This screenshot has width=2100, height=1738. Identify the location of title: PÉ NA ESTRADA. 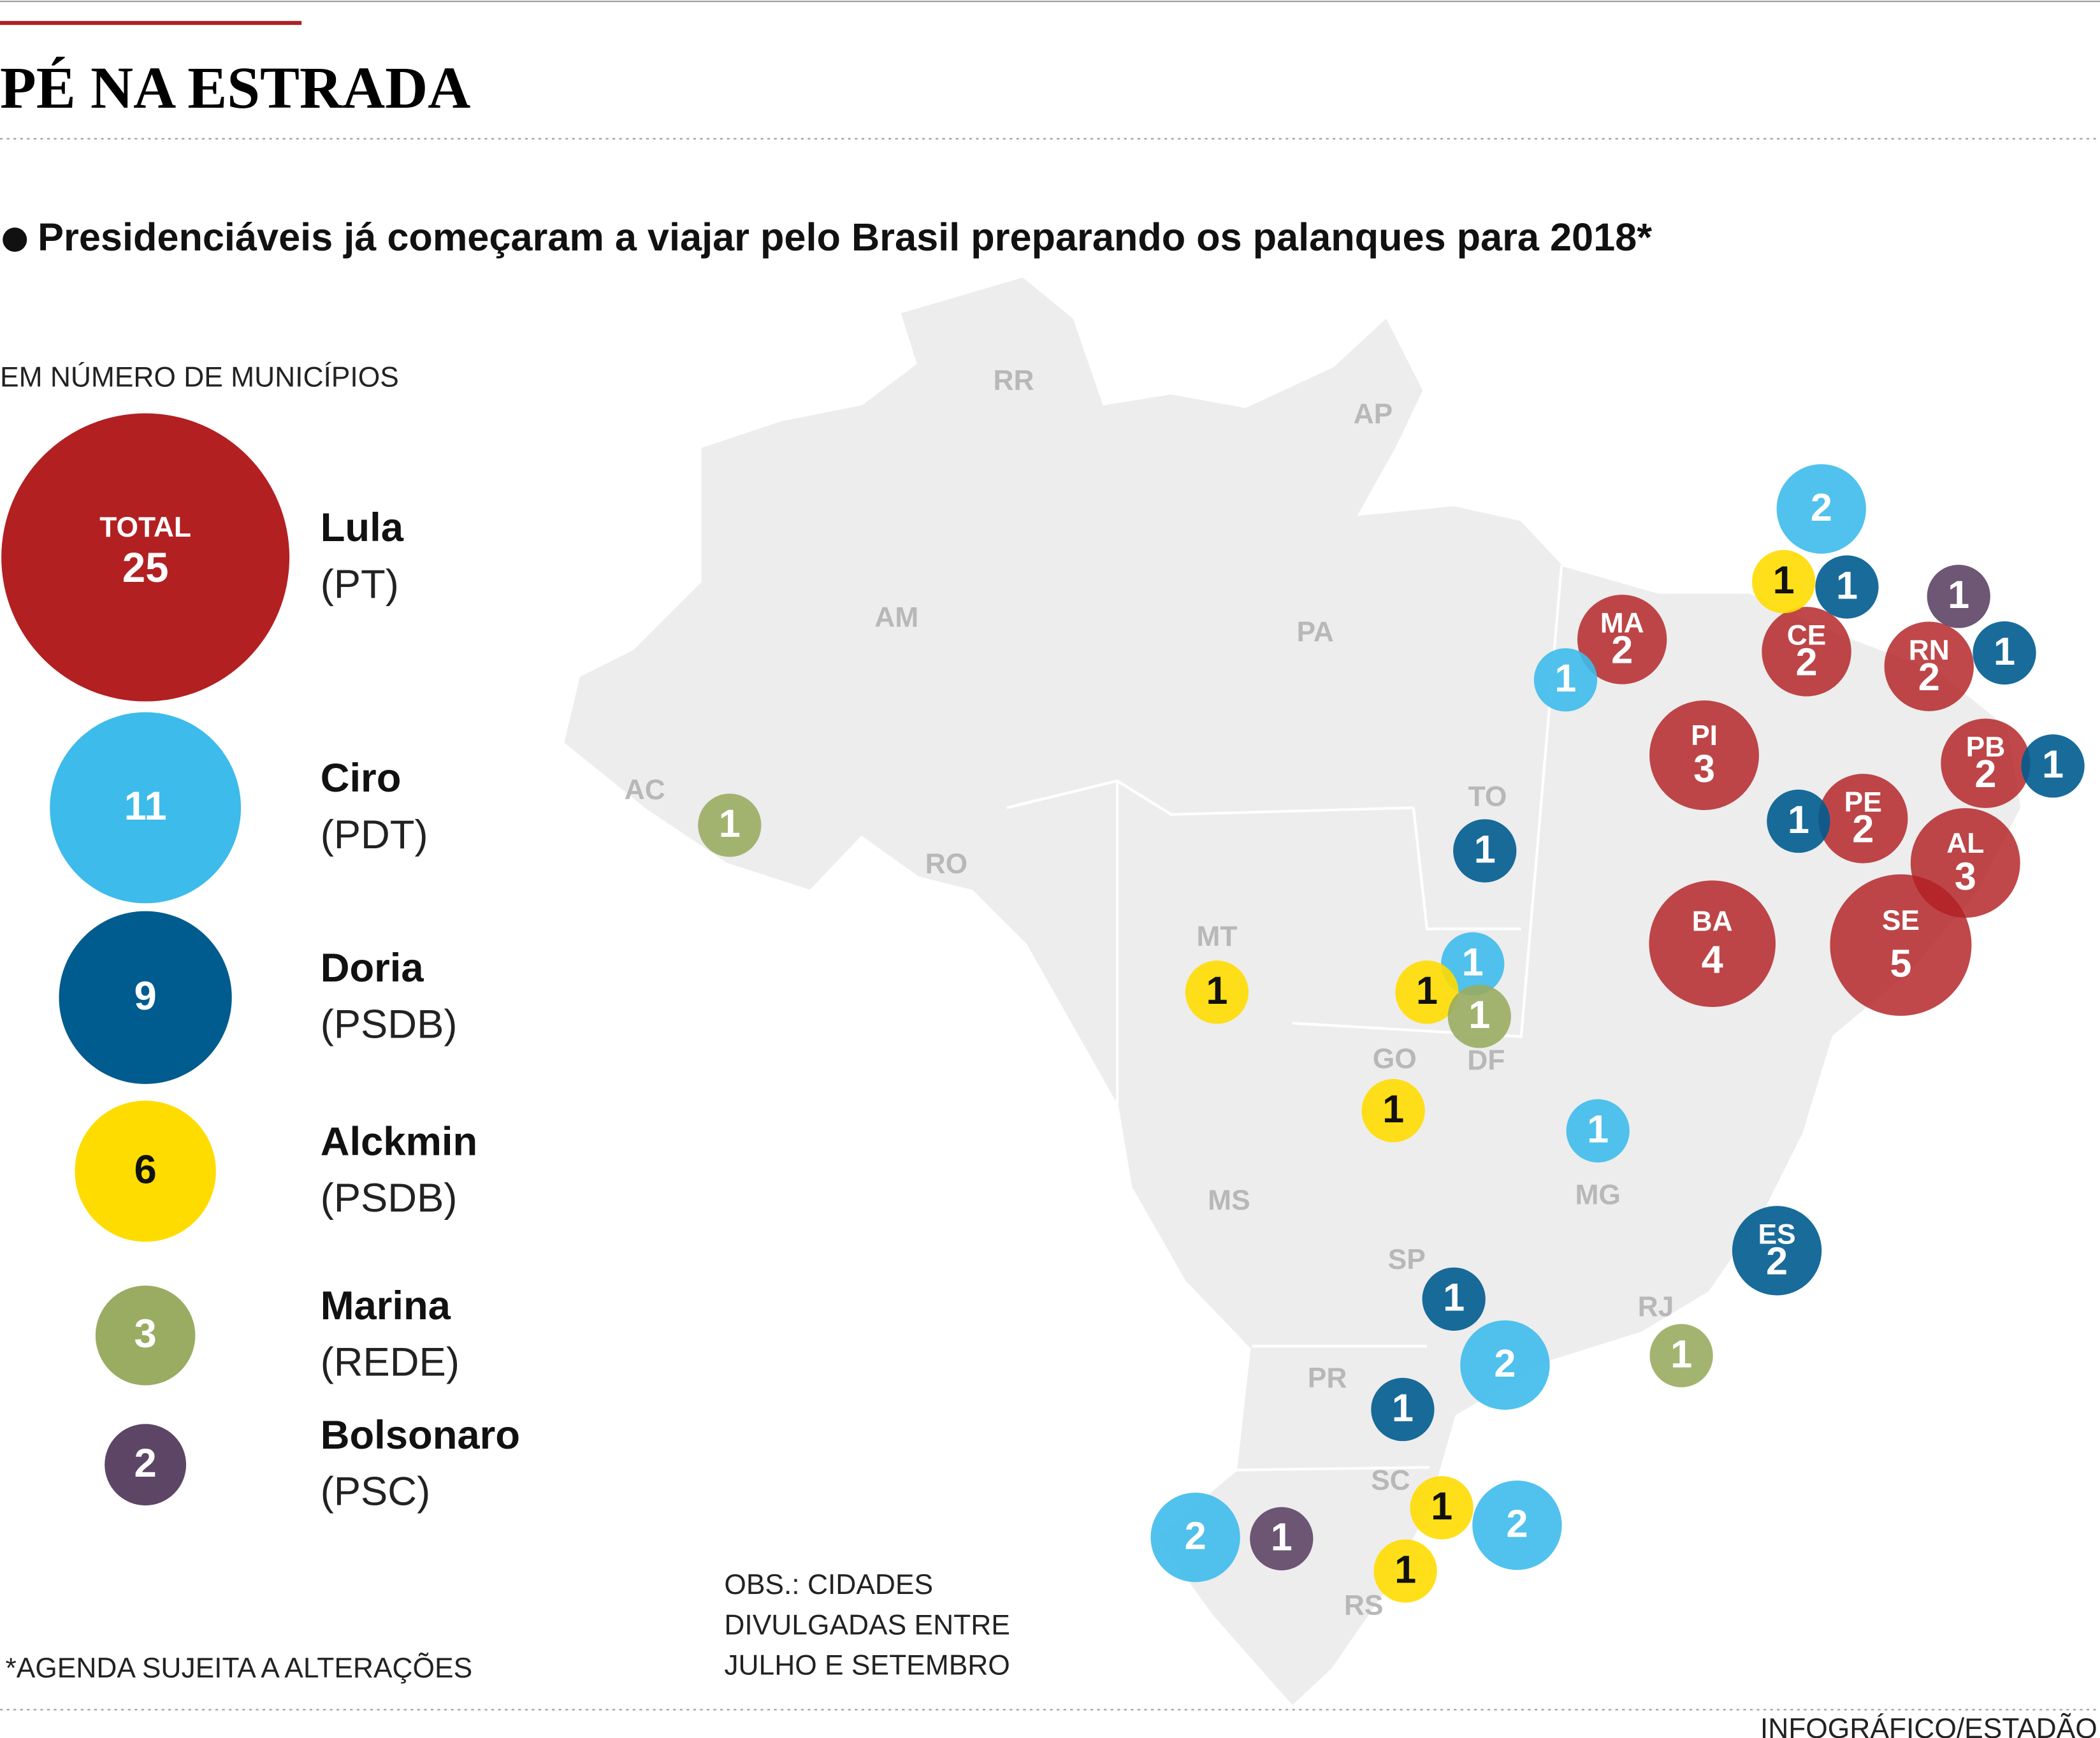
(235, 88).